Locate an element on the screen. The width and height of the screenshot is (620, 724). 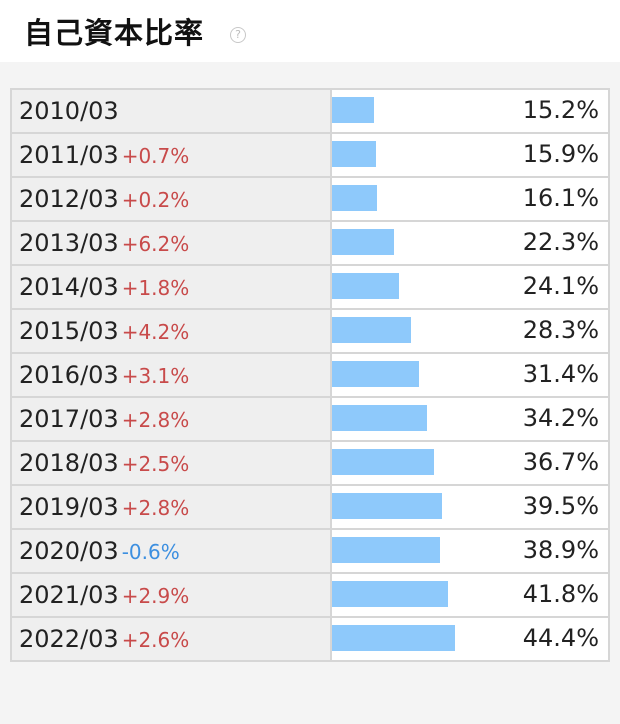
row-label-cell: 2015/03 +4.2% is located at coordinates (171, 331).